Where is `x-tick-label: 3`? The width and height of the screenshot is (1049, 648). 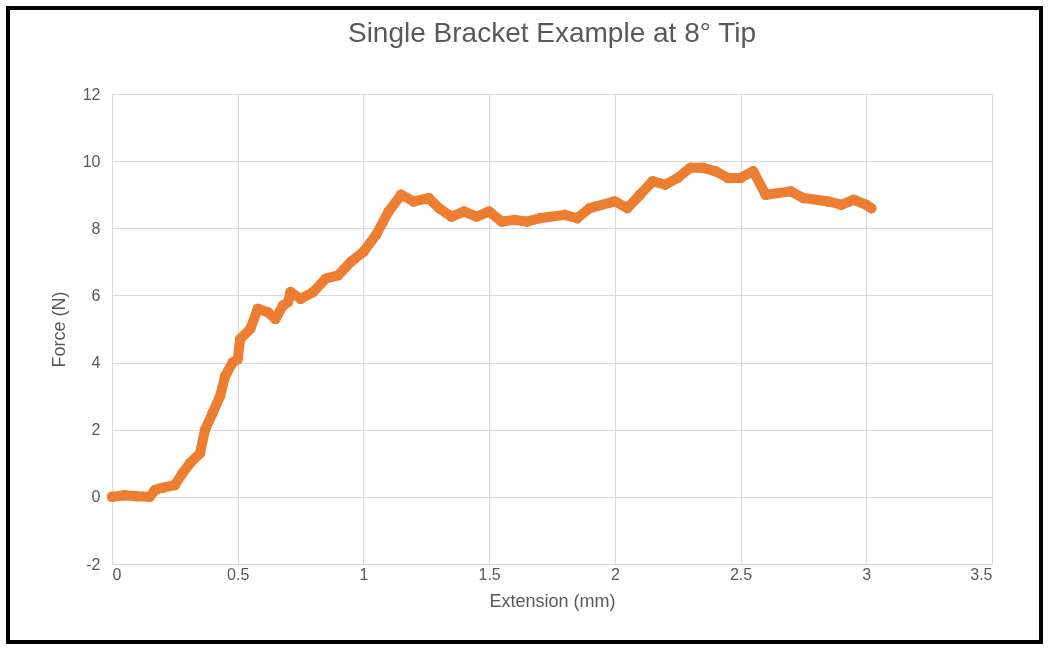
x-tick-label: 3 is located at coordinates (867, 574).